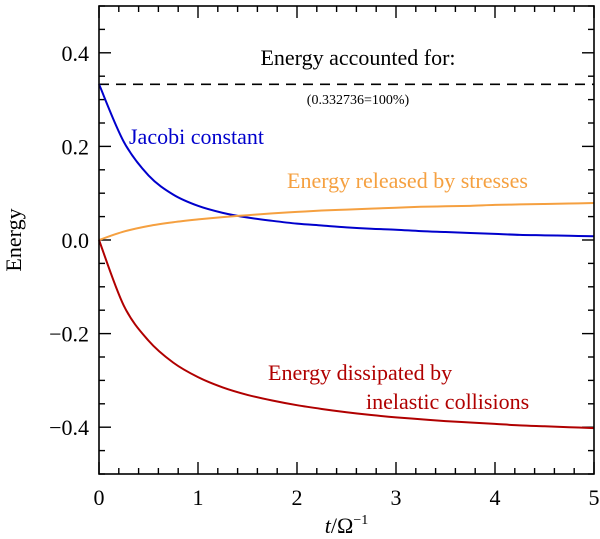  I want to click on annotation-accounted-value: (0.332736=100%), so click(358, 100).